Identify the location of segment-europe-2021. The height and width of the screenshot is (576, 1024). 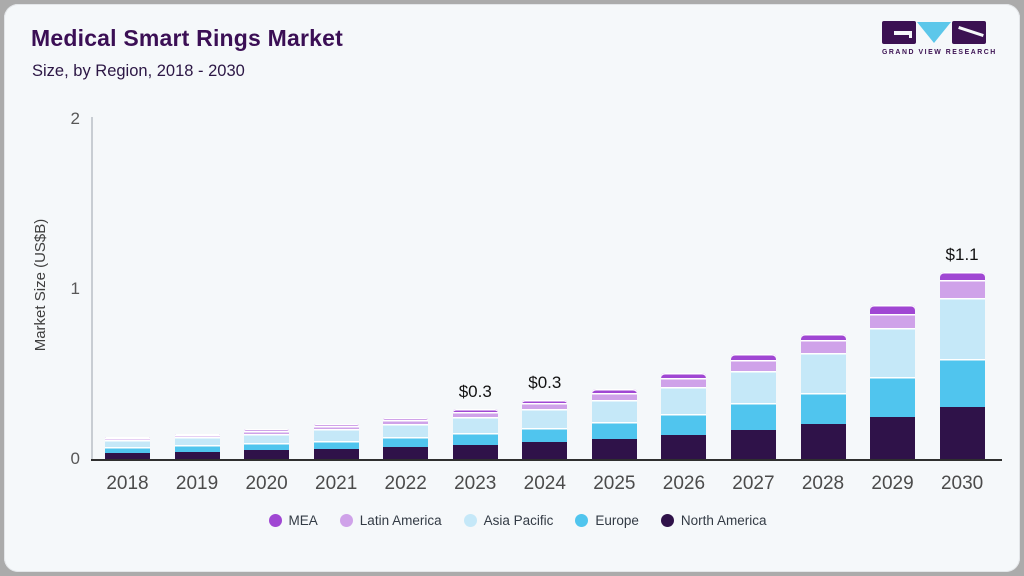
(336, 444).